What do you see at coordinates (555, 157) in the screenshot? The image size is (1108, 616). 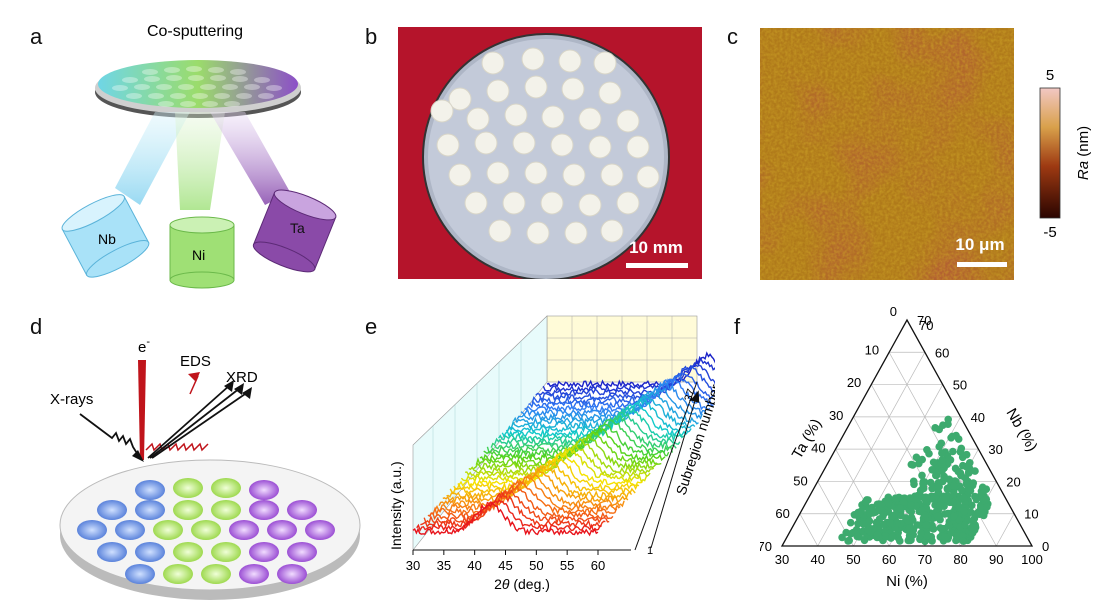 I see `panel-b-wafer: 10 mm` at bounding box center [555, 157].